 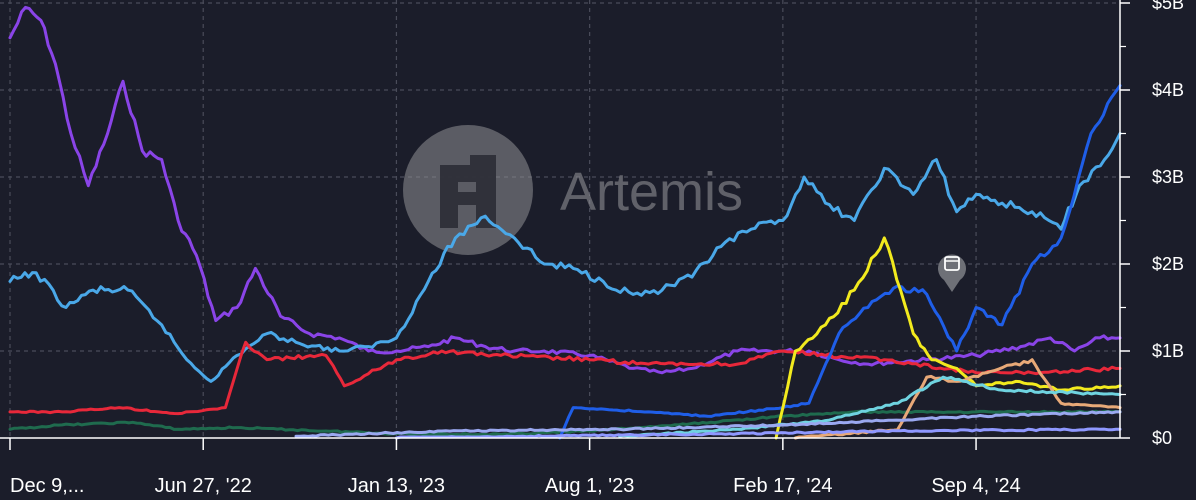 What do you see at coordinates (975, 486) in the screenshot?
I see `x-tick-label: Sep 4, '24` at bounding box center [975, 486].